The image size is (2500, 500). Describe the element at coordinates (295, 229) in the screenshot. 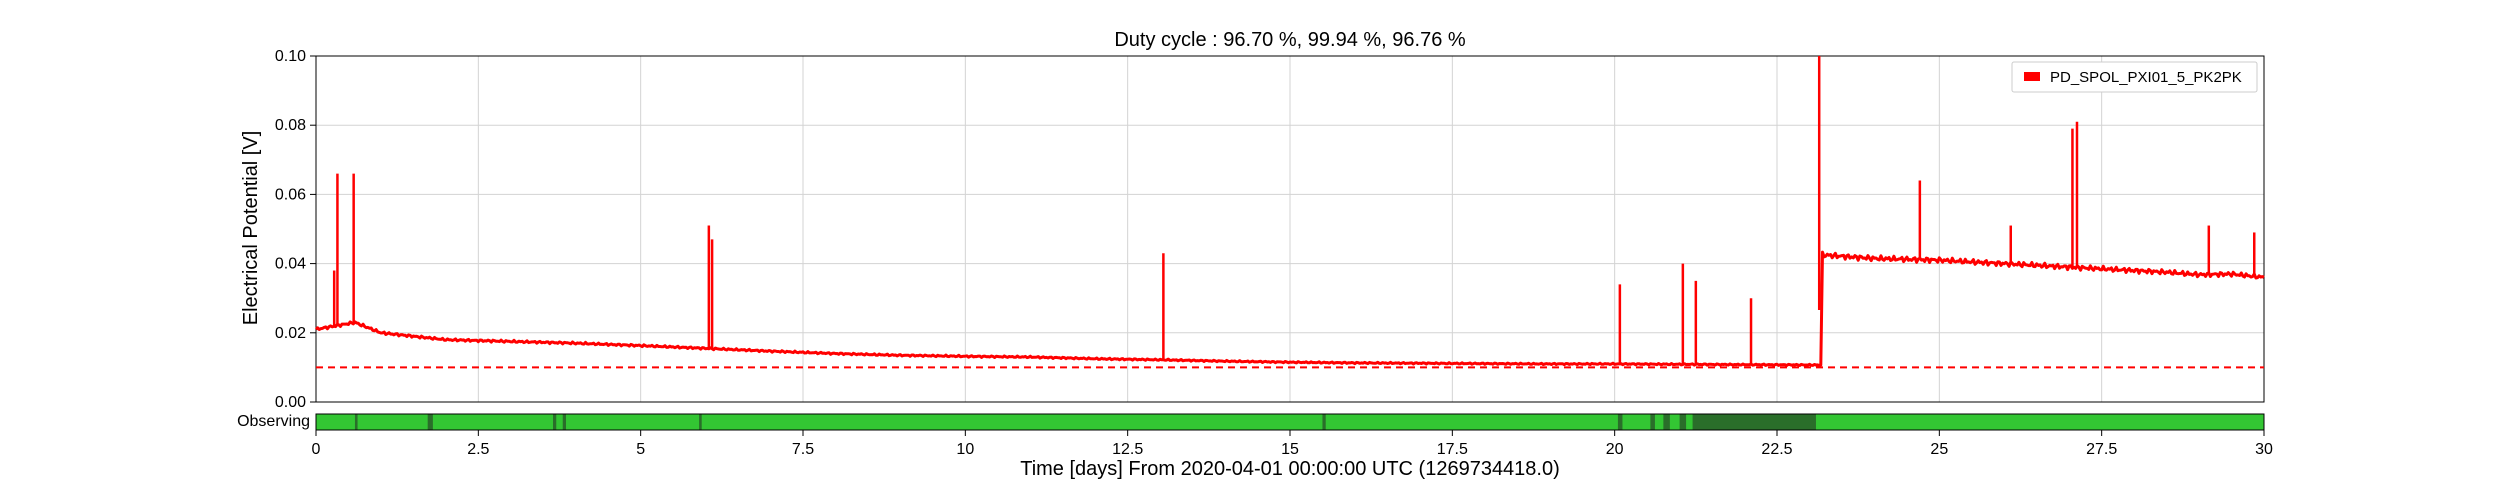

I see `y-axis-ticks: 0.00 0.02 0.04 0.06 0.08 0.10` at that location.